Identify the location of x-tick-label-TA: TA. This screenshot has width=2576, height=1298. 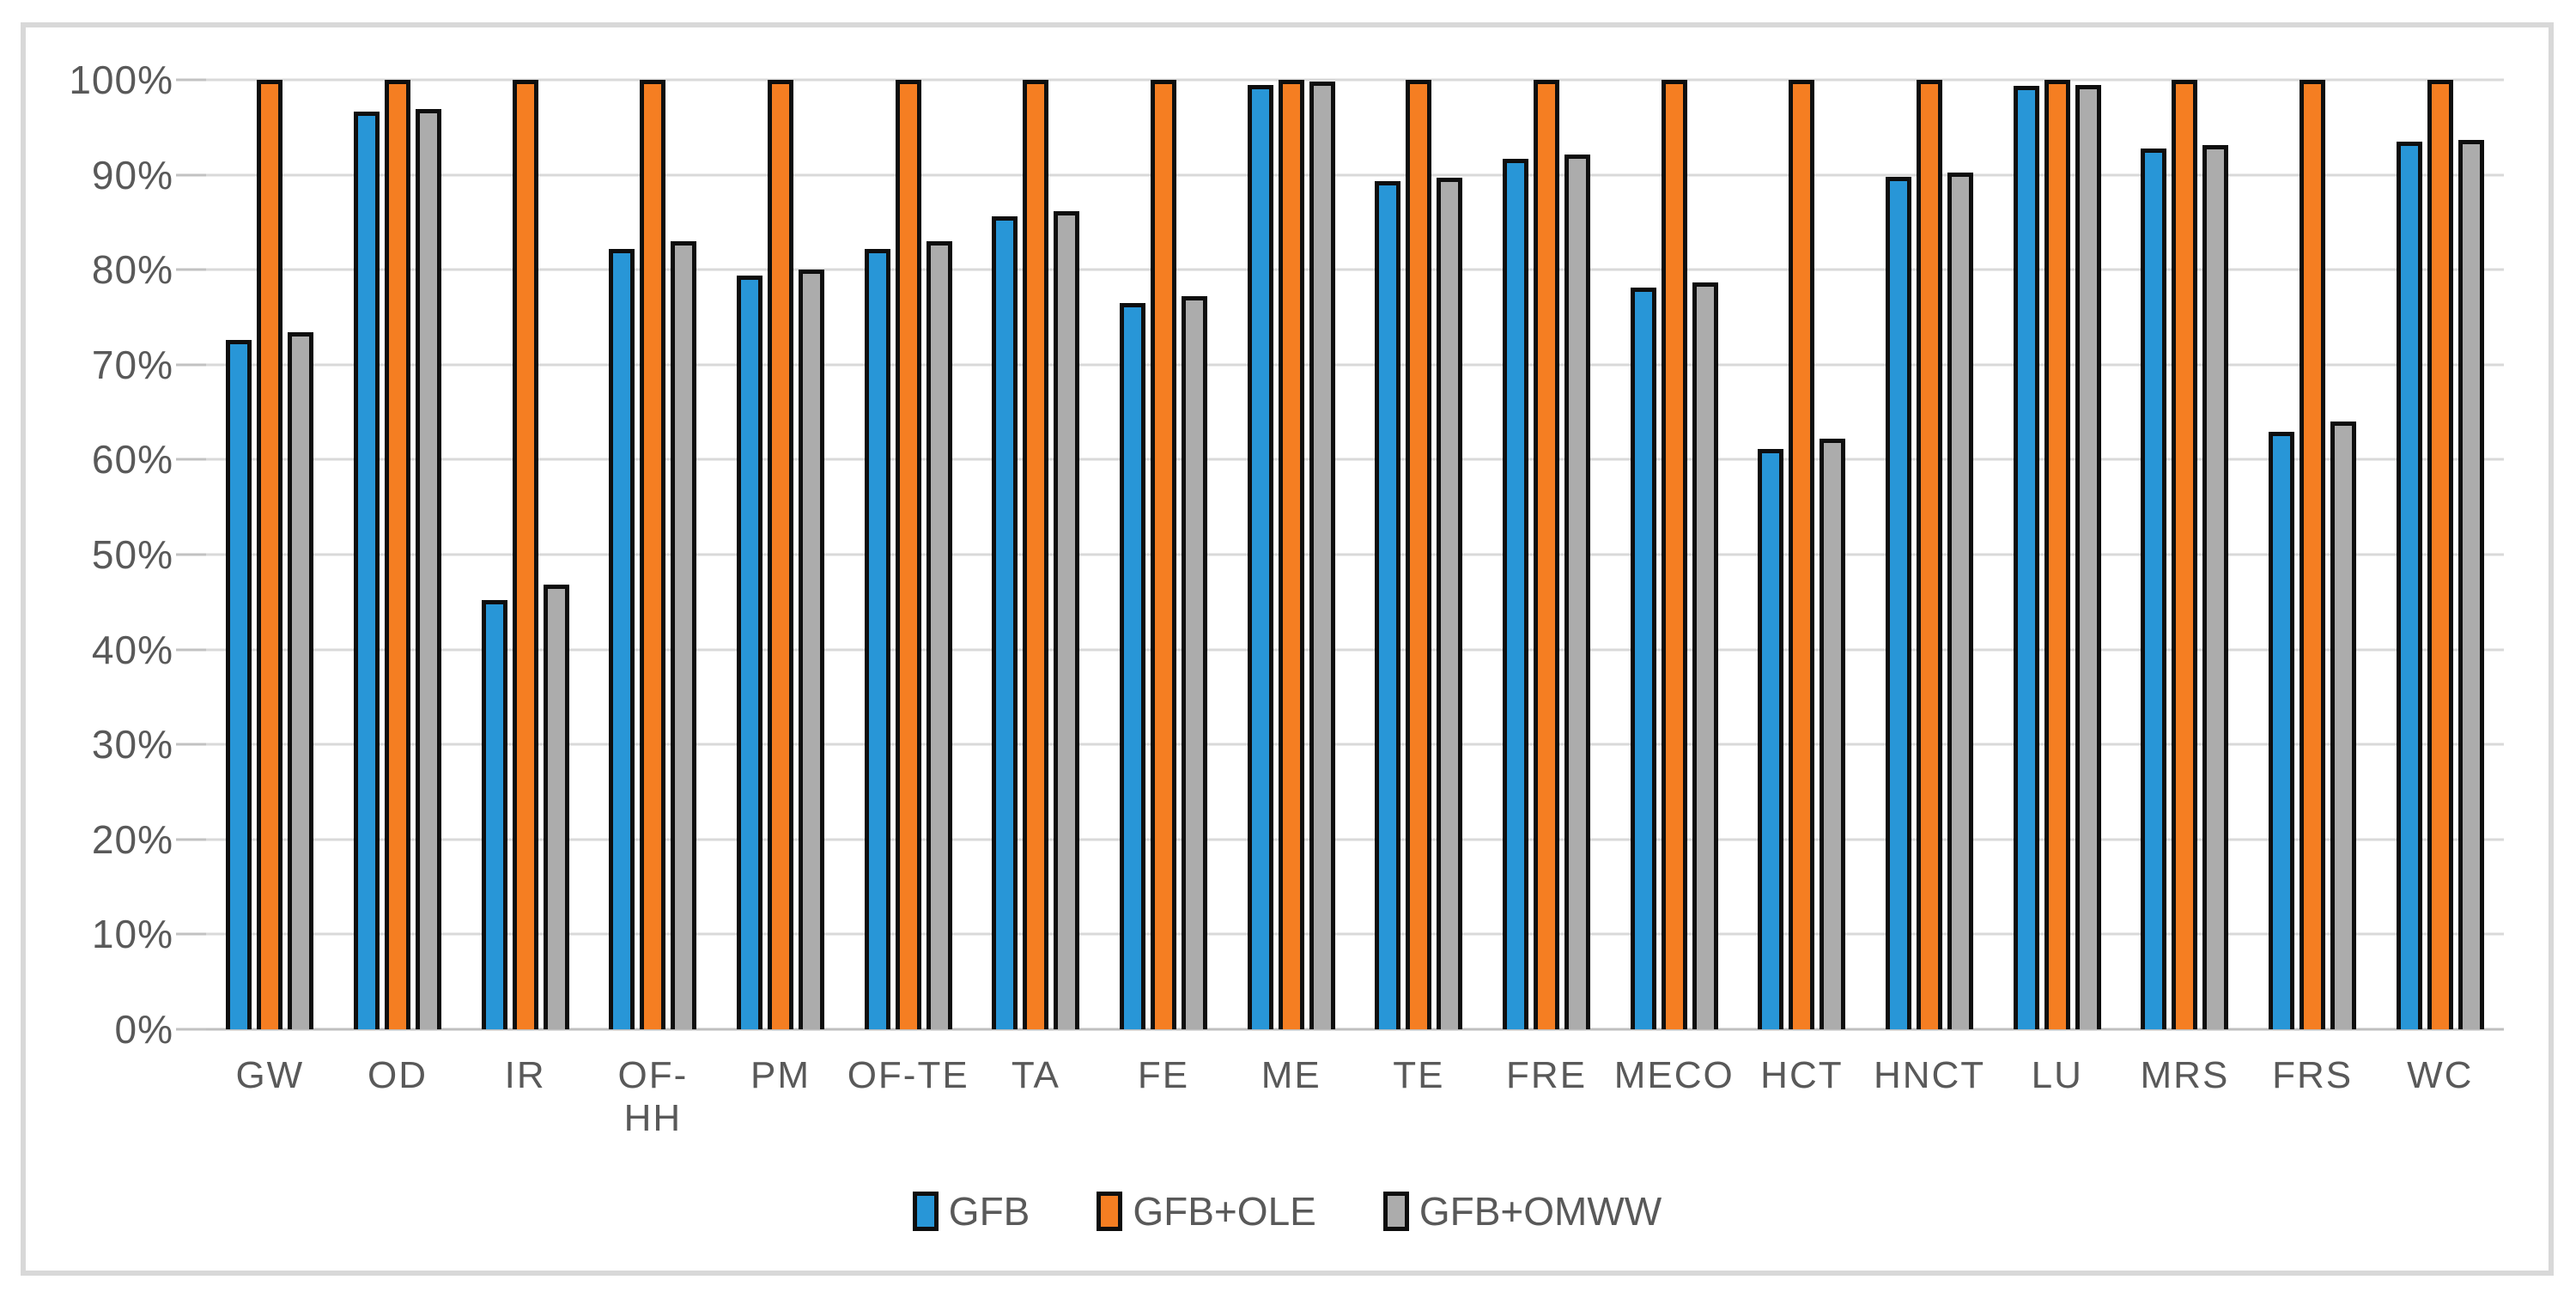
(1035, 1075).